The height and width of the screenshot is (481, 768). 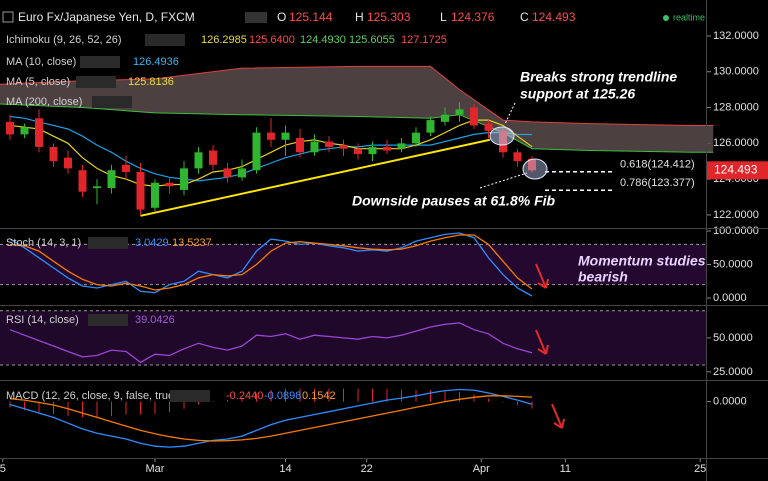 I want to click on legend-name: MA (200, close), so click(x=44, y=102).